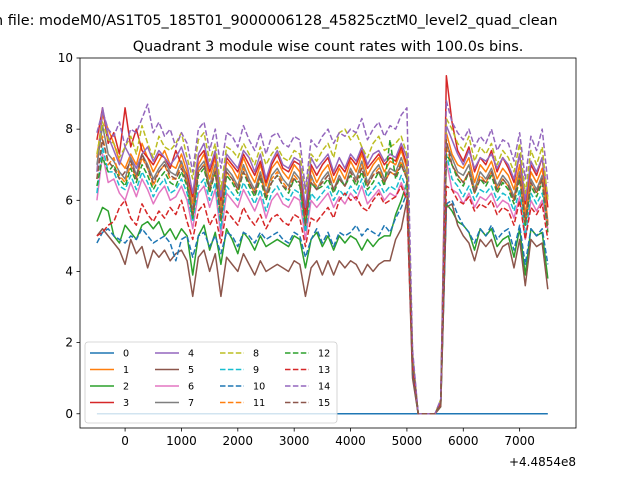  Describe the element at coordinates (69, 271) in the screenshot. I see `y-tick-label: 4` at that location.